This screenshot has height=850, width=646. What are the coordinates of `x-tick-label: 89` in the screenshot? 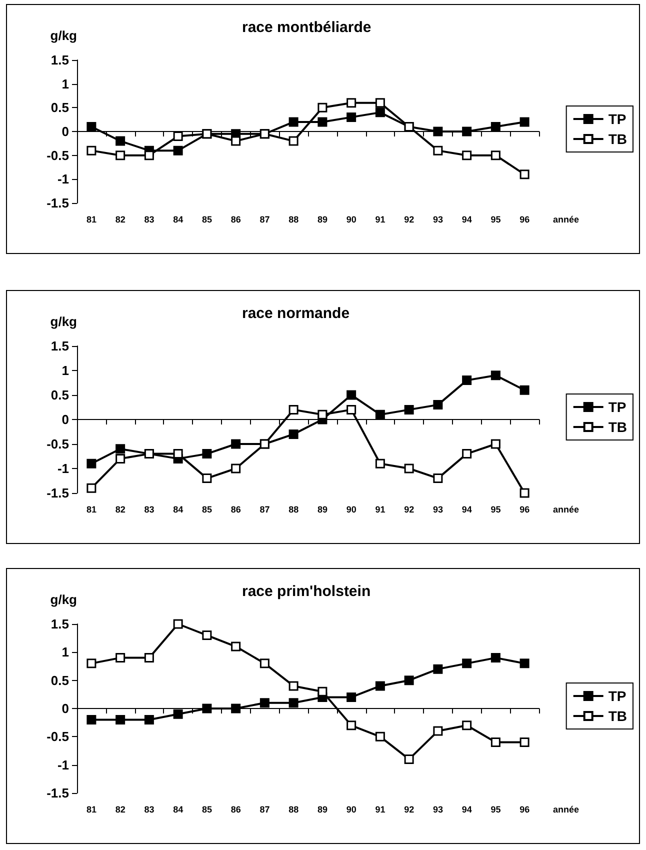 It's located at (322, 219).